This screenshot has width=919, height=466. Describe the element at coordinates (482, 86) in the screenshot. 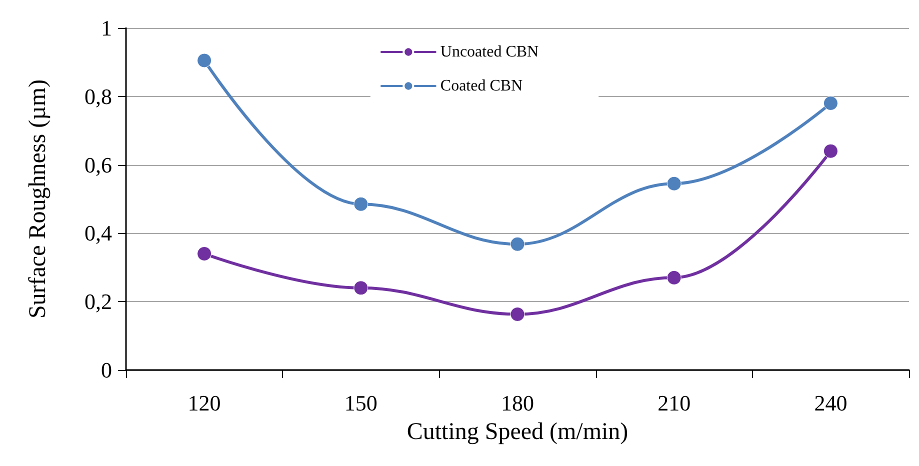

I see `legend-label: Coated CBN` at that location.